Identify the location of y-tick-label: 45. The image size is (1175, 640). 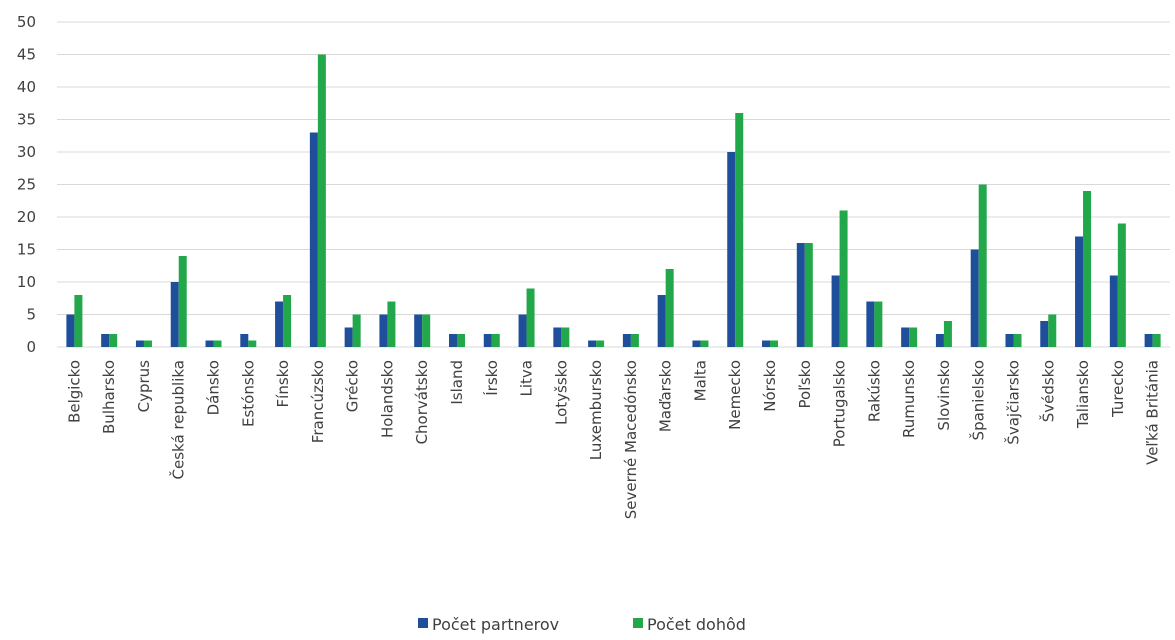
(26, 55).